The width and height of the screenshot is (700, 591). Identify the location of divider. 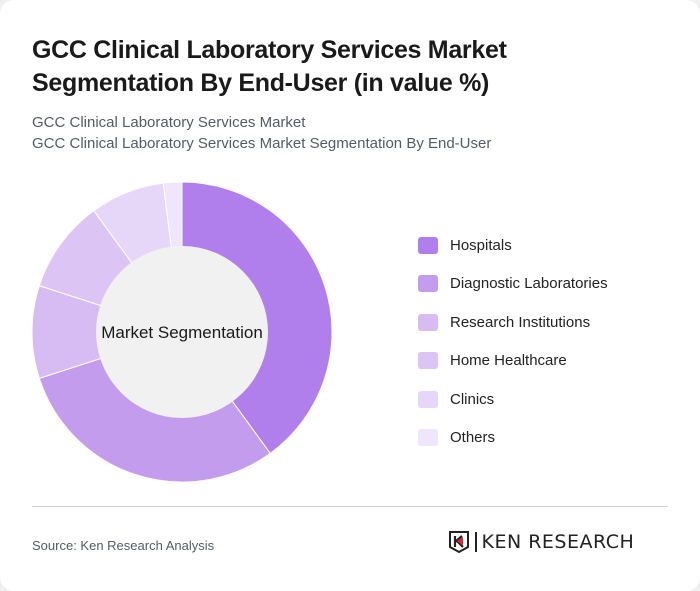
(350, 506).